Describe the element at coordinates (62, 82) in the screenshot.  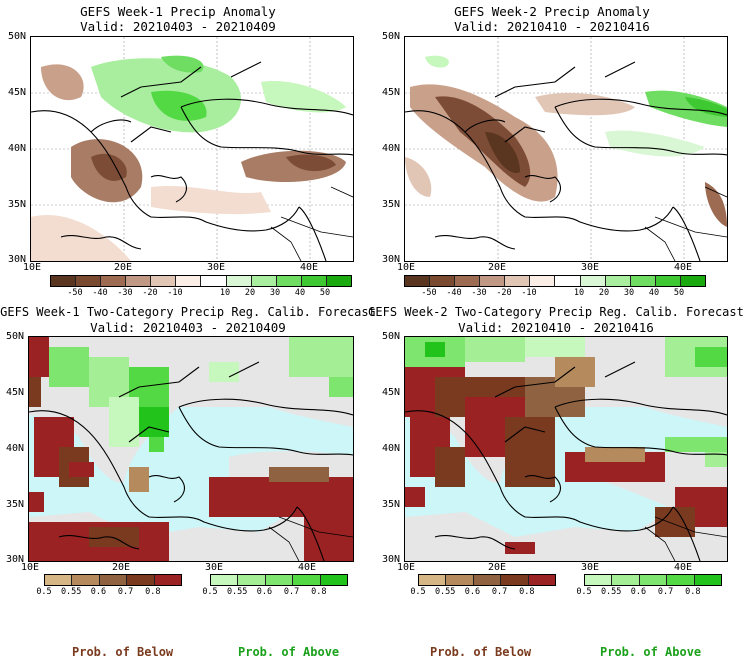
I see `dry-anomaly-area` at that location.